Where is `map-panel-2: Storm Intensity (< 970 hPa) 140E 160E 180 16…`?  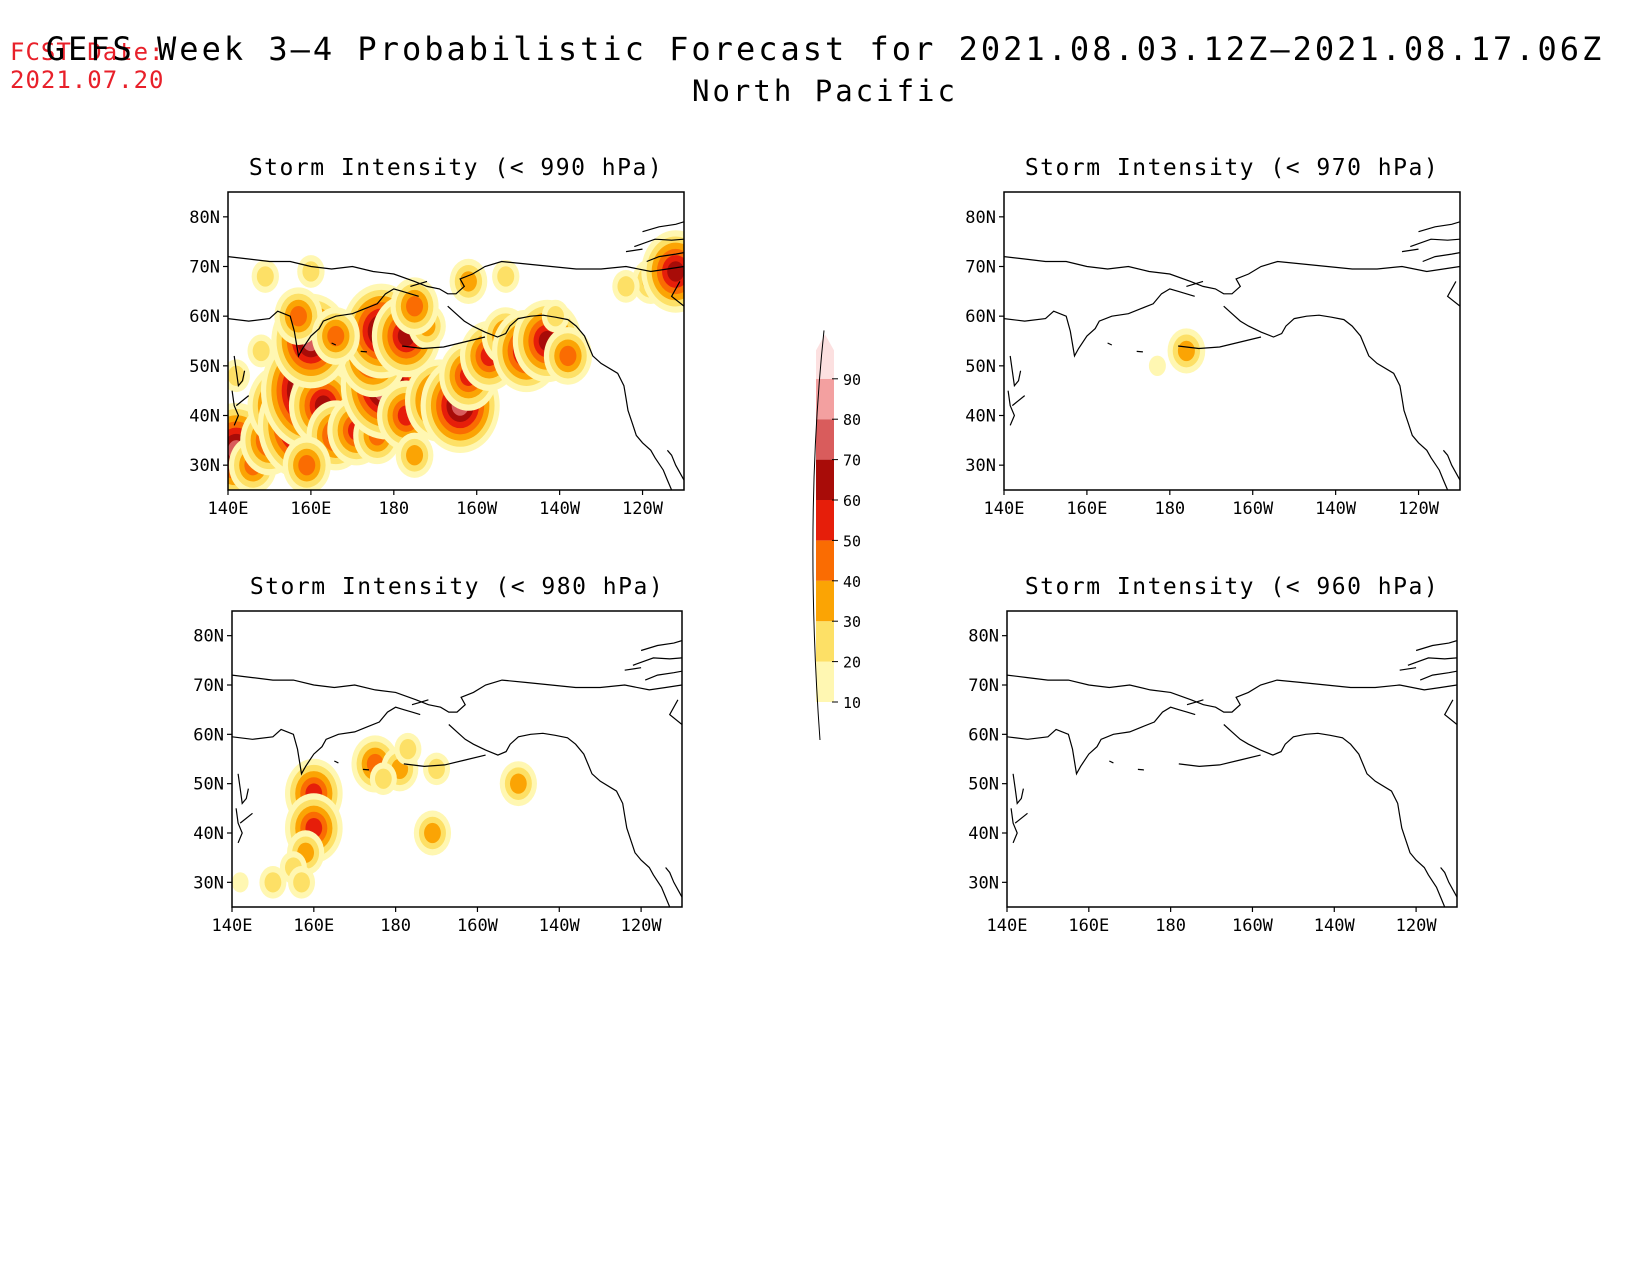 map-panel-2: Storm Intensity (< 970 hPa) 140E 160E 180 16… is located at coordinates (1213, 337).